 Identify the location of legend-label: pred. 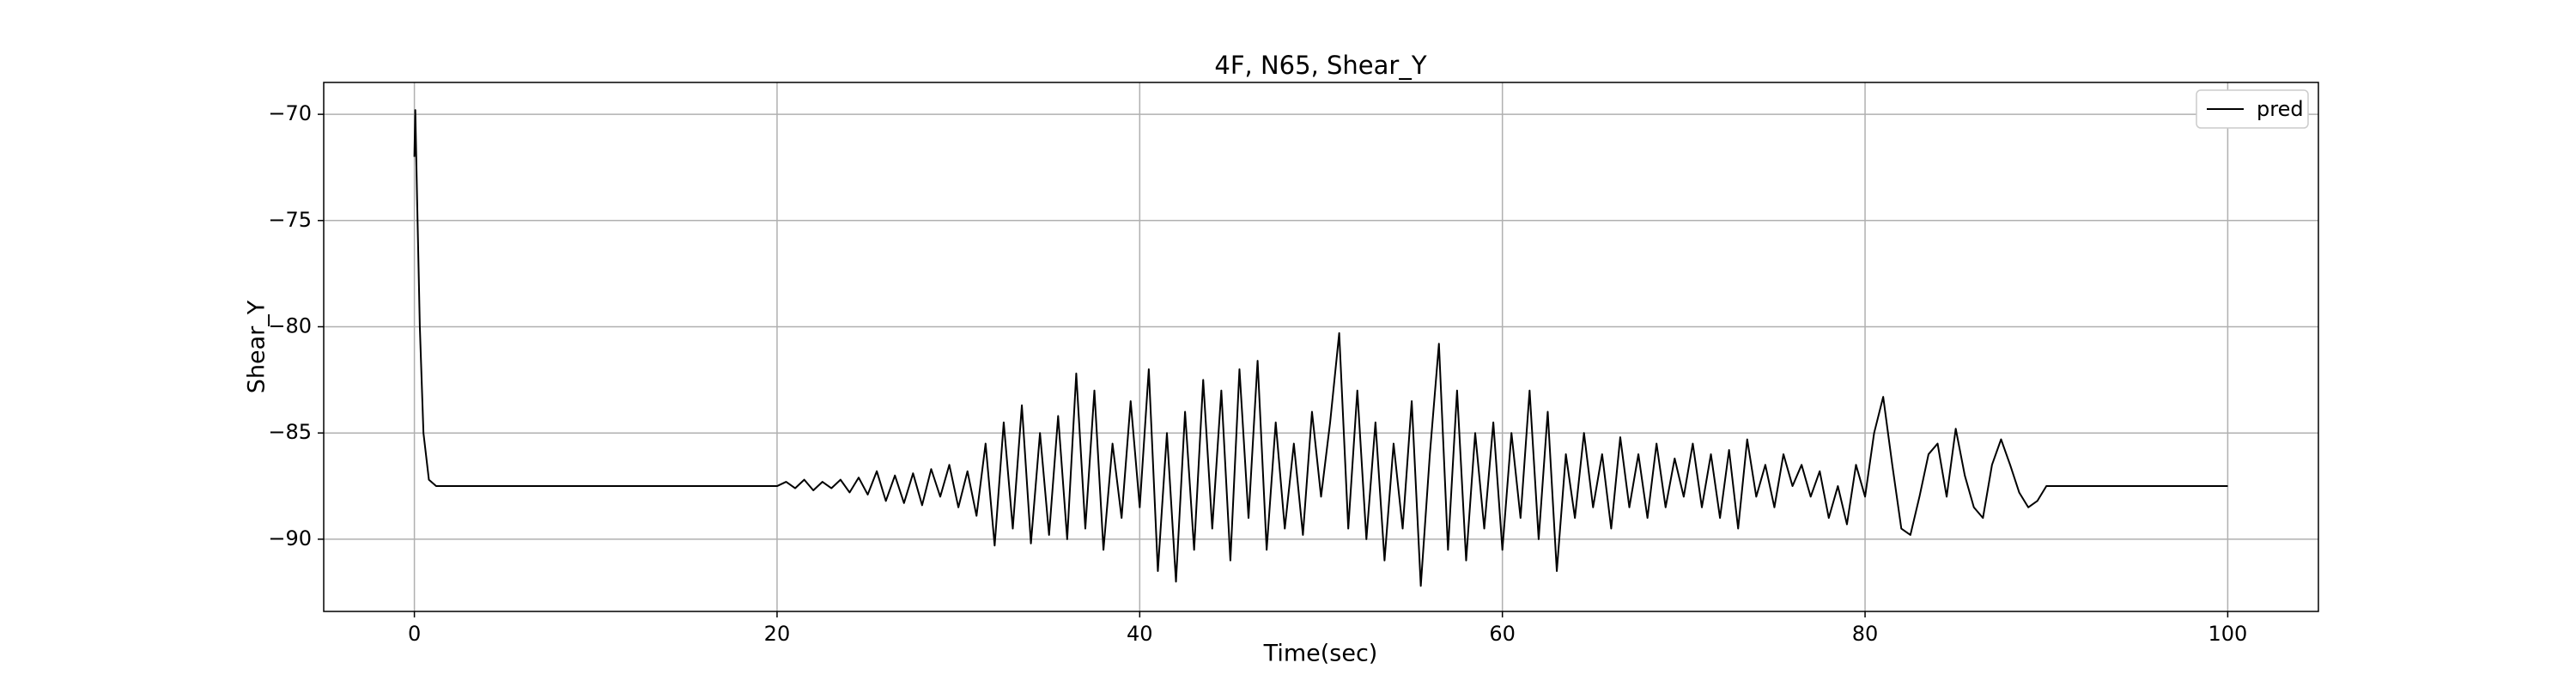
(2280, 109).